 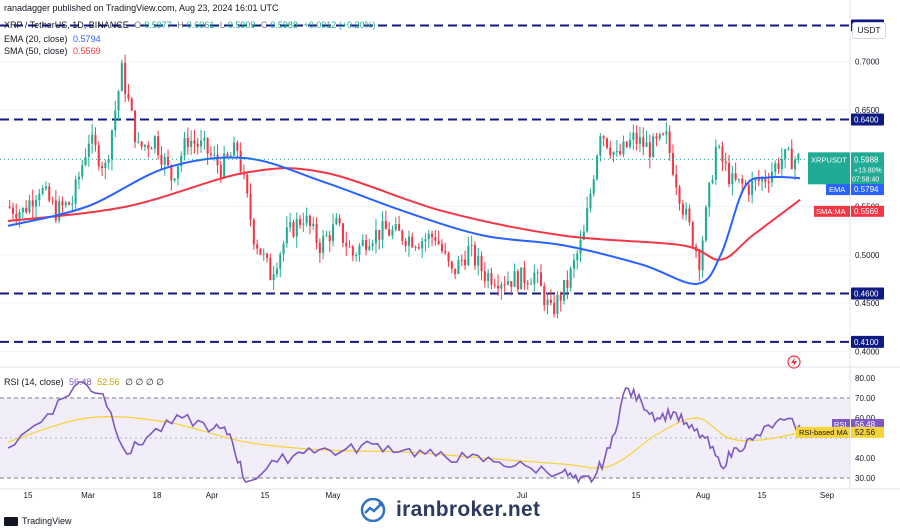 What do you see at coordinates (869, 30) in the screenshot?
I see `currency-button: USDT` at bounding box center [869, 30].